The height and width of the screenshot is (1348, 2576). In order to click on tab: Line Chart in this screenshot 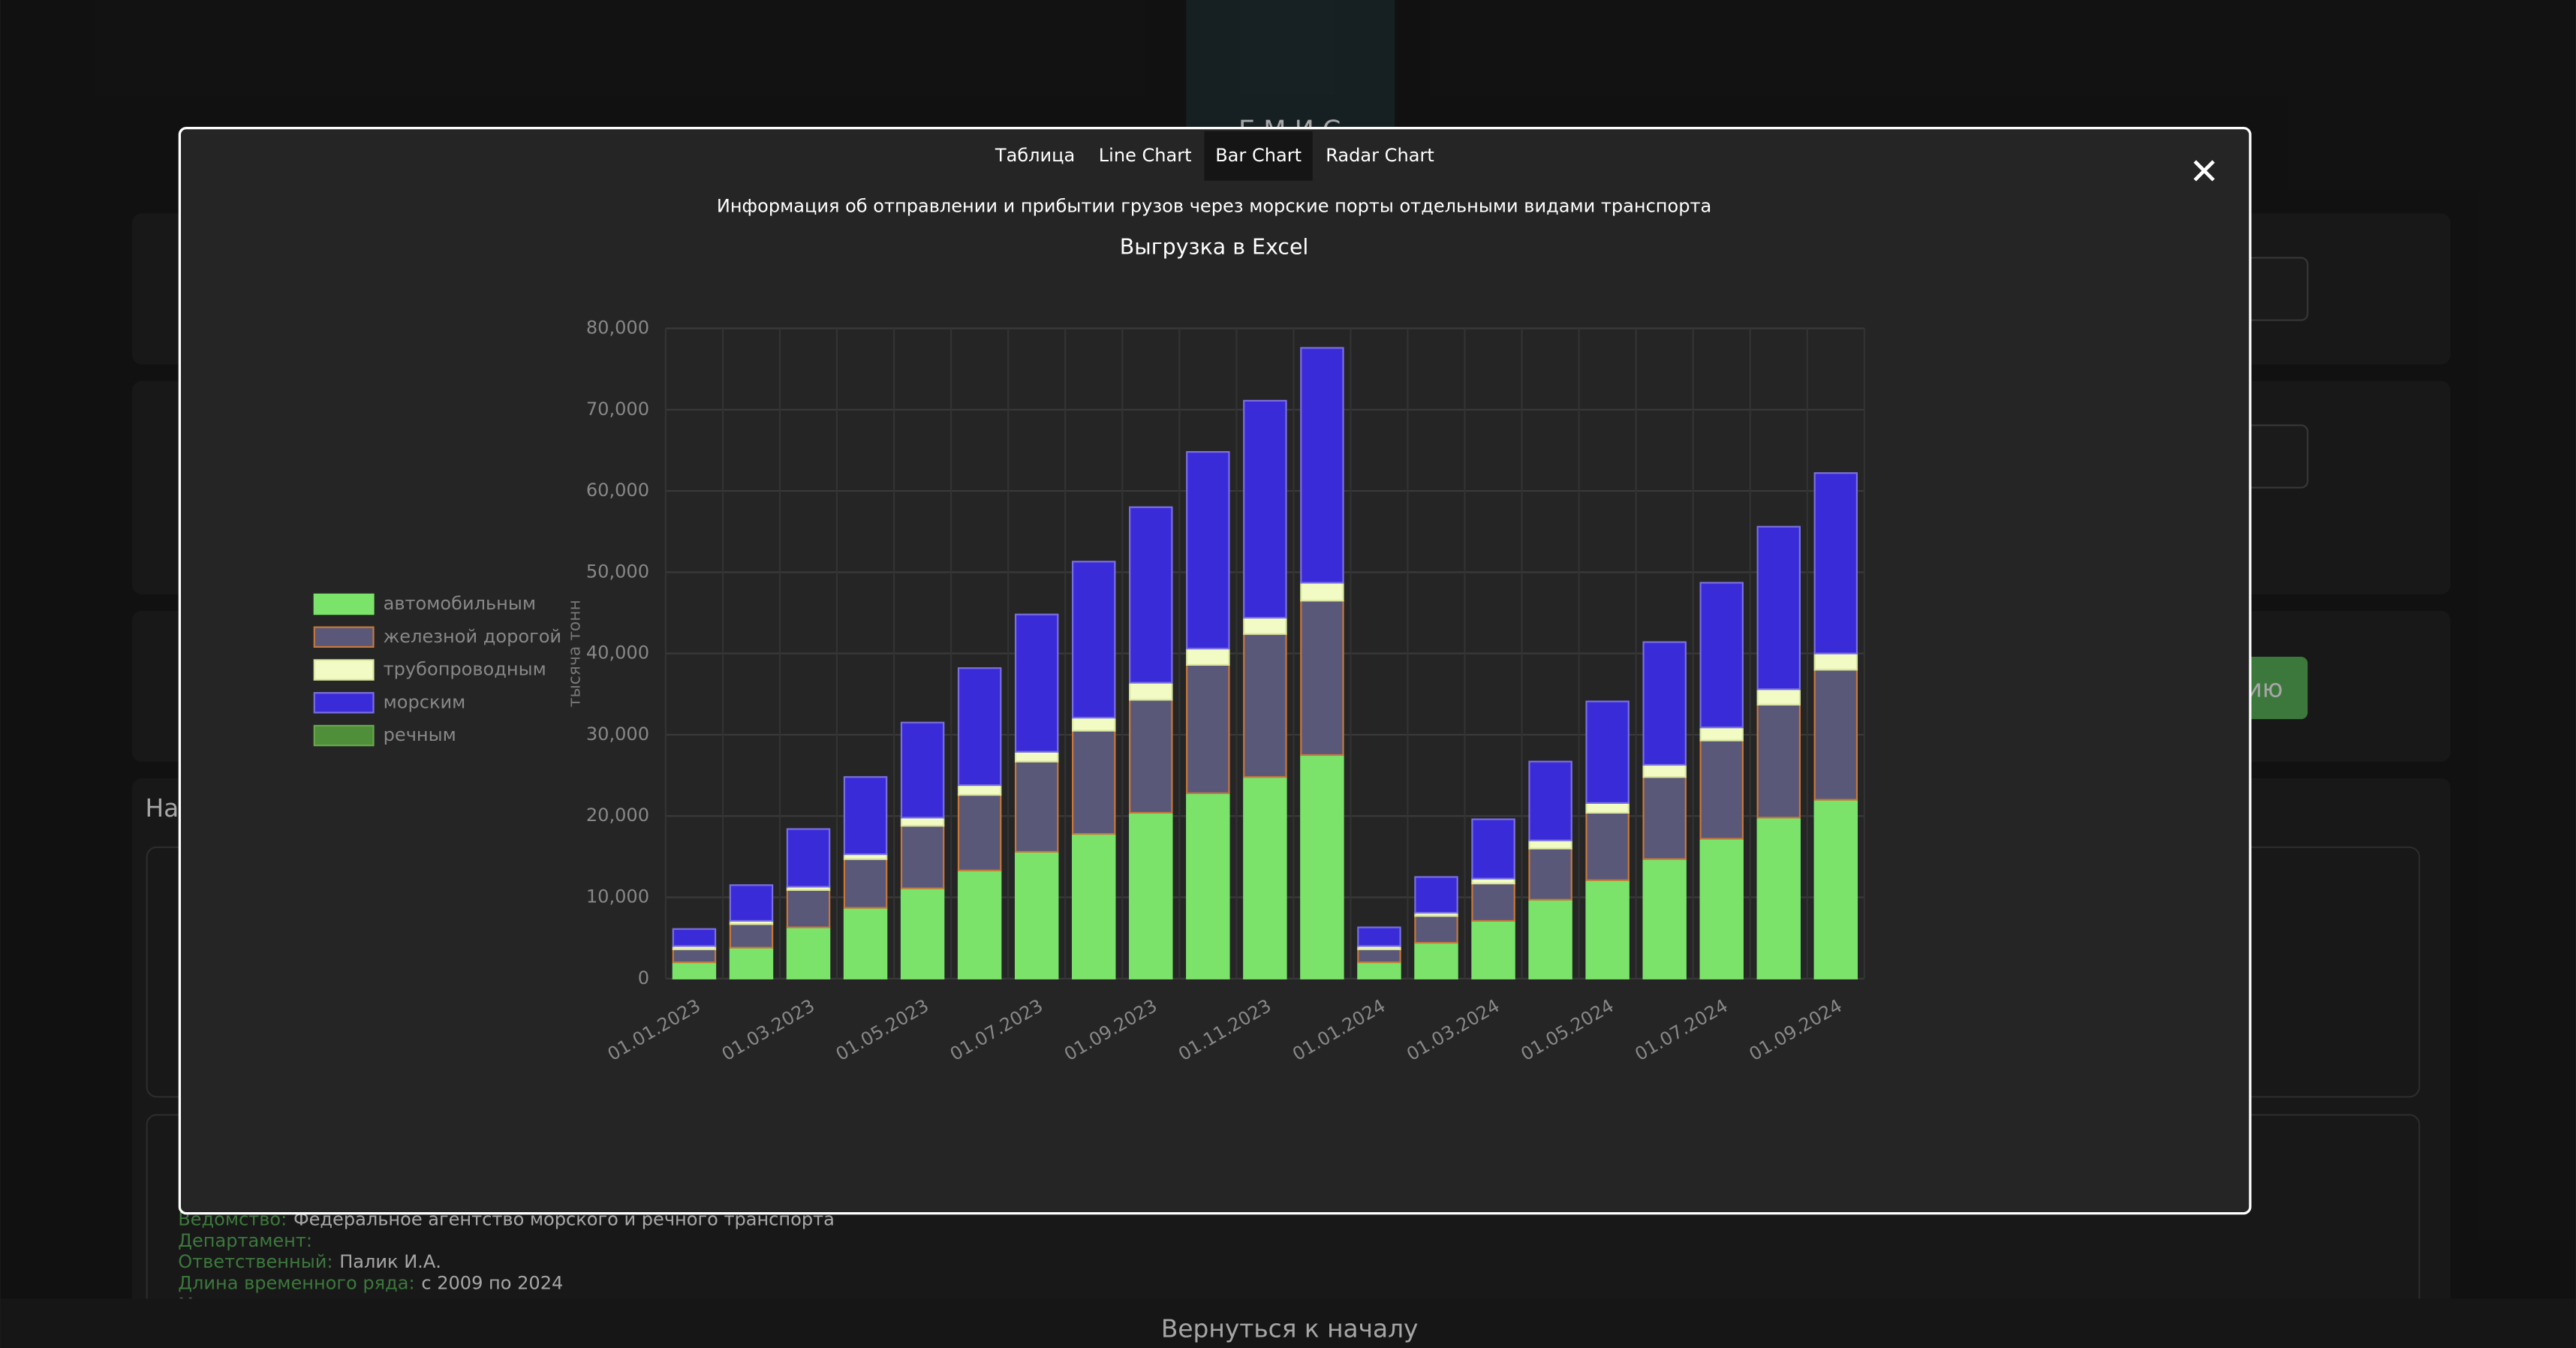, I will do `click(1145, 155)`.